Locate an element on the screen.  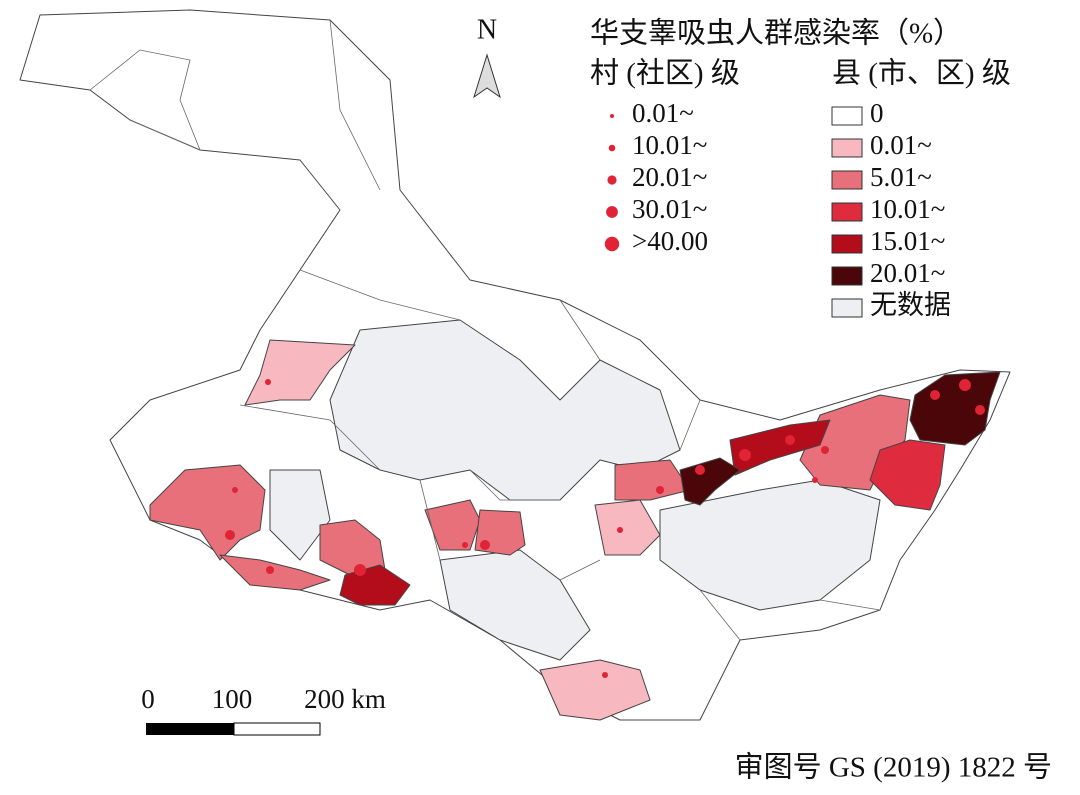
village-legend-title: 村 (社区) 级 is located at coordinates (665, 73).